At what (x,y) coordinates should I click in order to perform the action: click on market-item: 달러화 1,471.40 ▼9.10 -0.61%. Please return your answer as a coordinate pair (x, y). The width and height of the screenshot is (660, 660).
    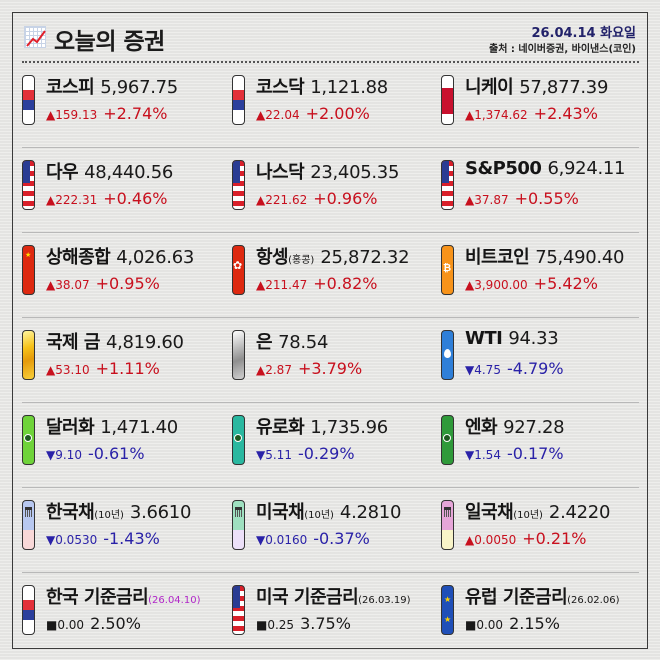
    Looking at the image, I should click on (124, 442).